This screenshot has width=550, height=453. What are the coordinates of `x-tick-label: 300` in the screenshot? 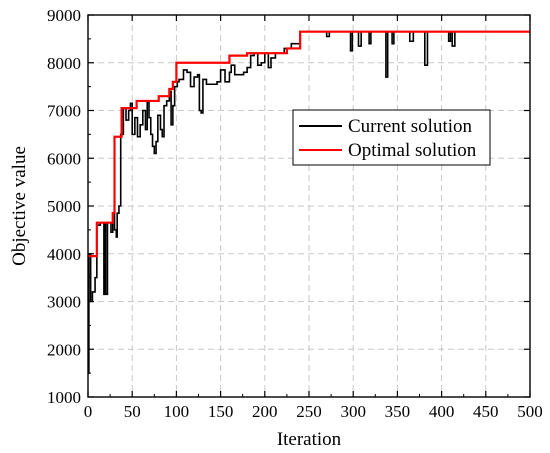 It's located at (353, 411).